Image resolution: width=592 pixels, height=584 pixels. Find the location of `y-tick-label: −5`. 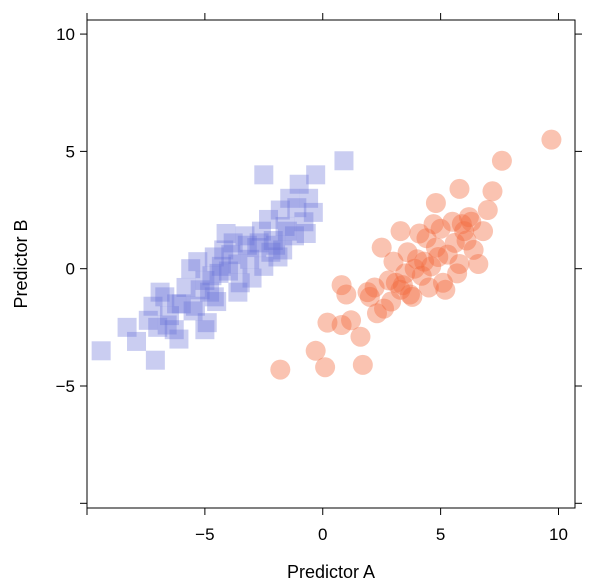

y-tick-label: −5 is located at coordinates (65, 386).